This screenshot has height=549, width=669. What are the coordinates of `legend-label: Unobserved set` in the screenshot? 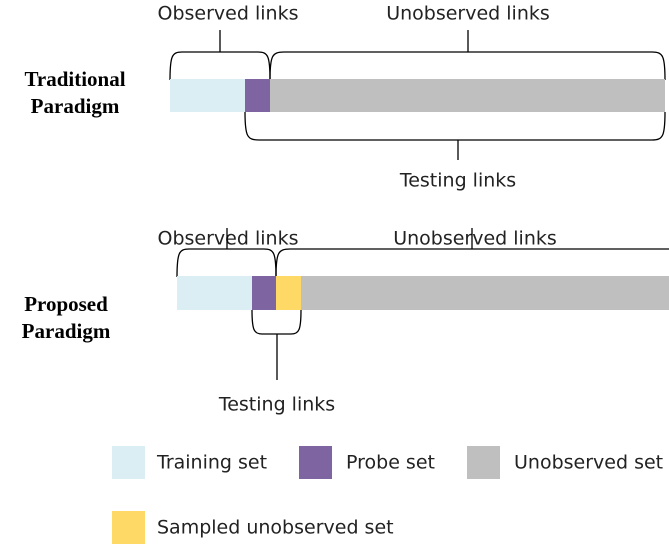 It's located at (588, 463).